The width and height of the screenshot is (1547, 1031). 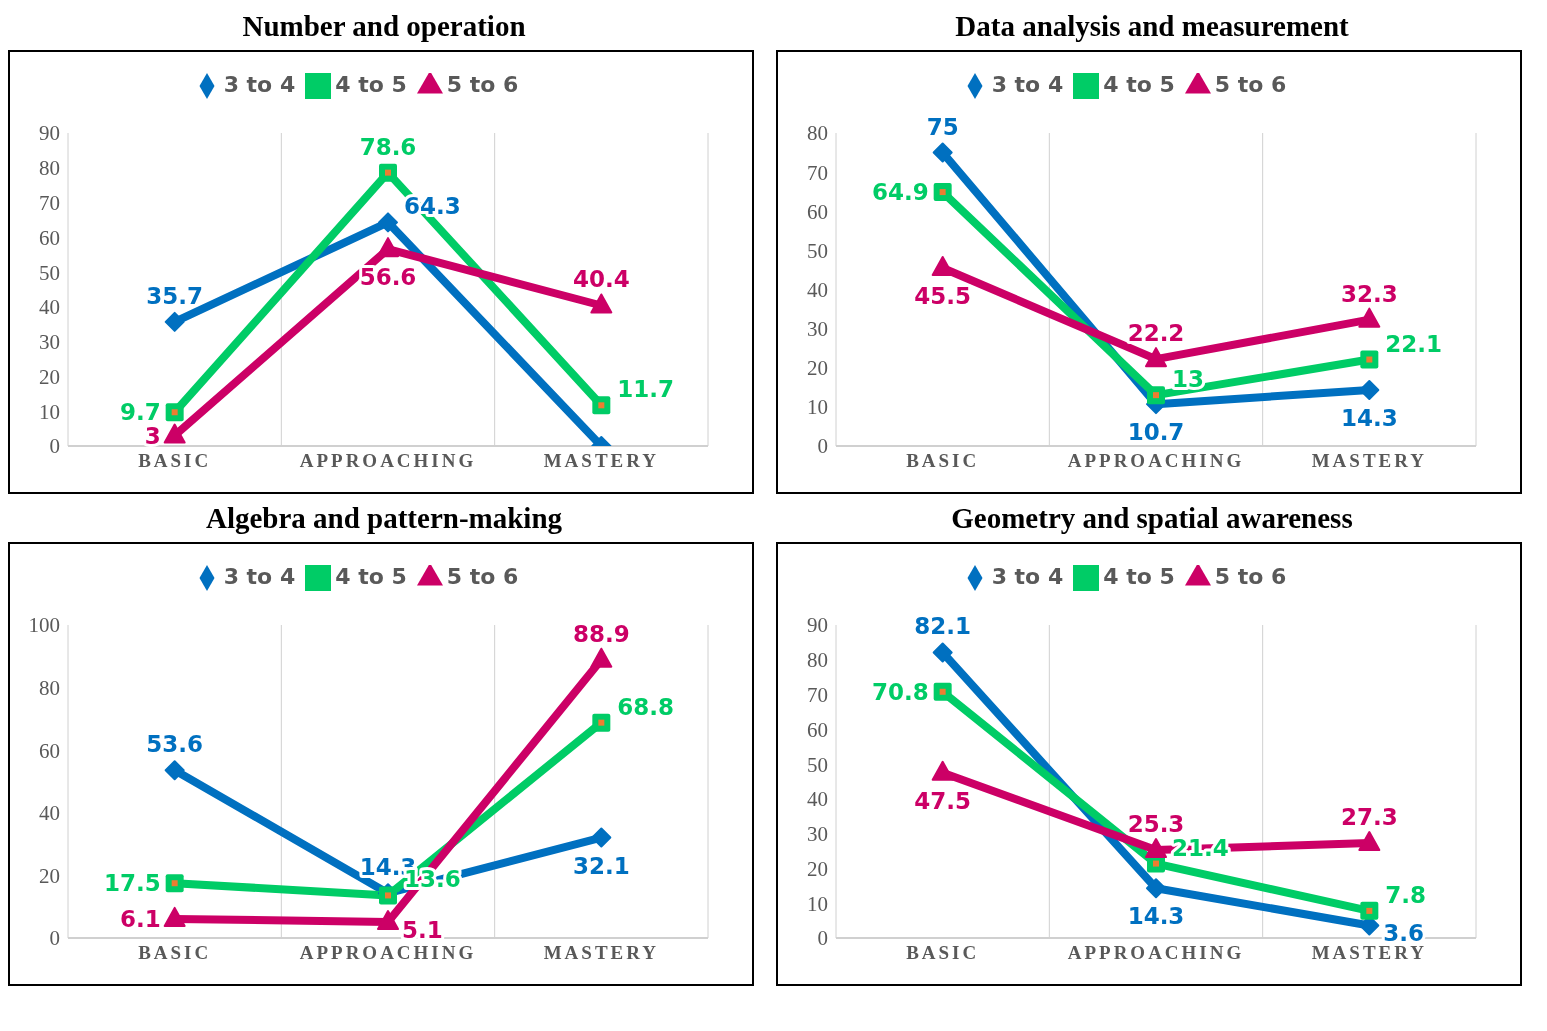 I want to click on data-label: 6.1, so click(x=140, y=918).